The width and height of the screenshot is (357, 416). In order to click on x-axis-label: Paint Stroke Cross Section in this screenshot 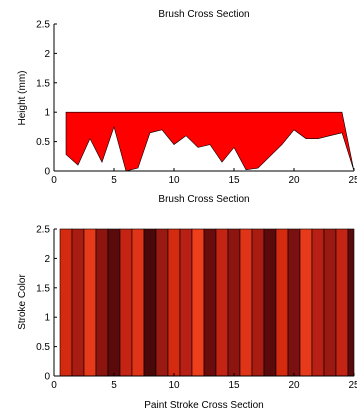, I will do `click(204, 405)`.